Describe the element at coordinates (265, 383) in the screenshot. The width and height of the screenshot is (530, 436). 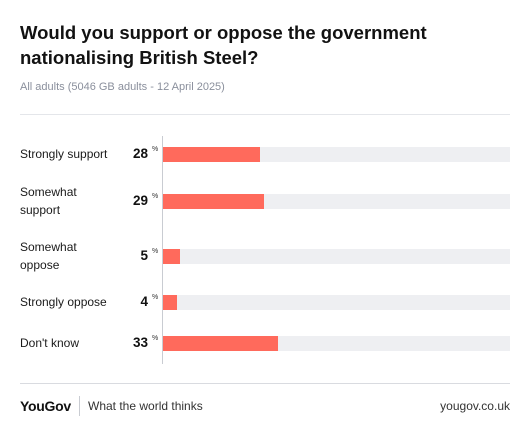
I see `footer-divider` at that location.